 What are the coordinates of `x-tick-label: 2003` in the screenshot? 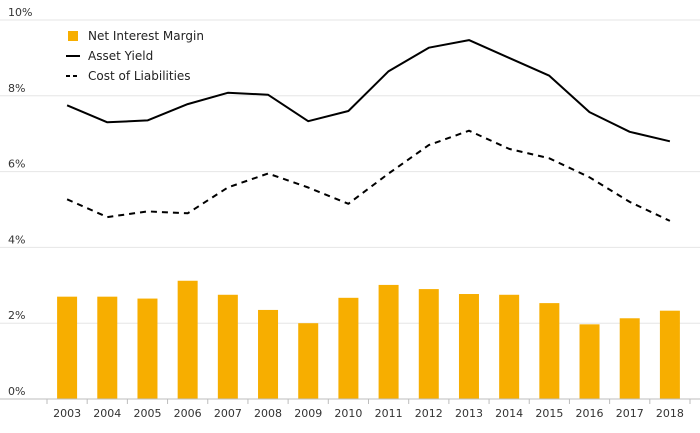 It's located at (67, 413).